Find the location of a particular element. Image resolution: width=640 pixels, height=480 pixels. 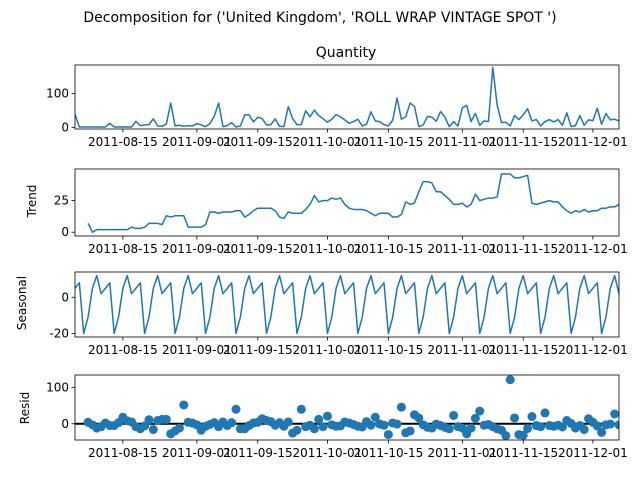

quantity-line is located at coordinates (347, 97).